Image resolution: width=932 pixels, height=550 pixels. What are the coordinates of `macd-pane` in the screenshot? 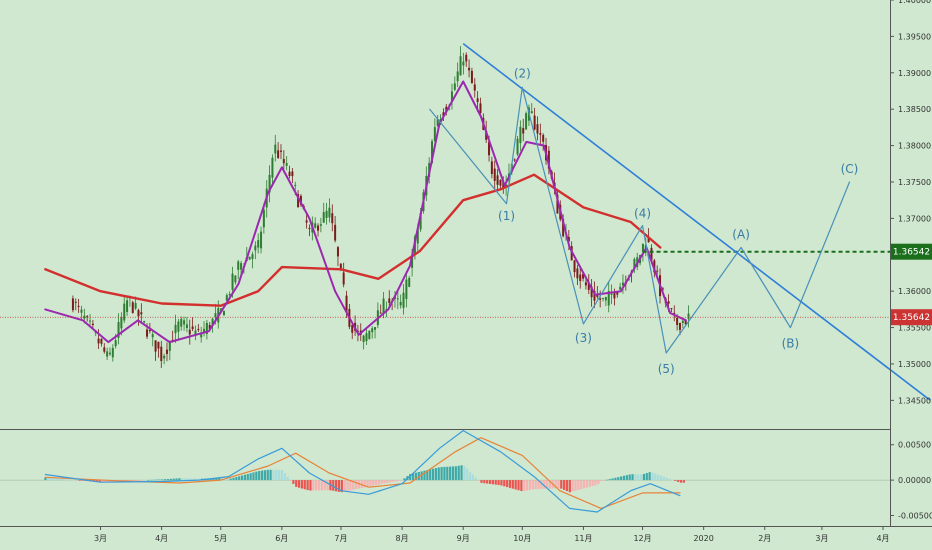 It's located at (445, 471).